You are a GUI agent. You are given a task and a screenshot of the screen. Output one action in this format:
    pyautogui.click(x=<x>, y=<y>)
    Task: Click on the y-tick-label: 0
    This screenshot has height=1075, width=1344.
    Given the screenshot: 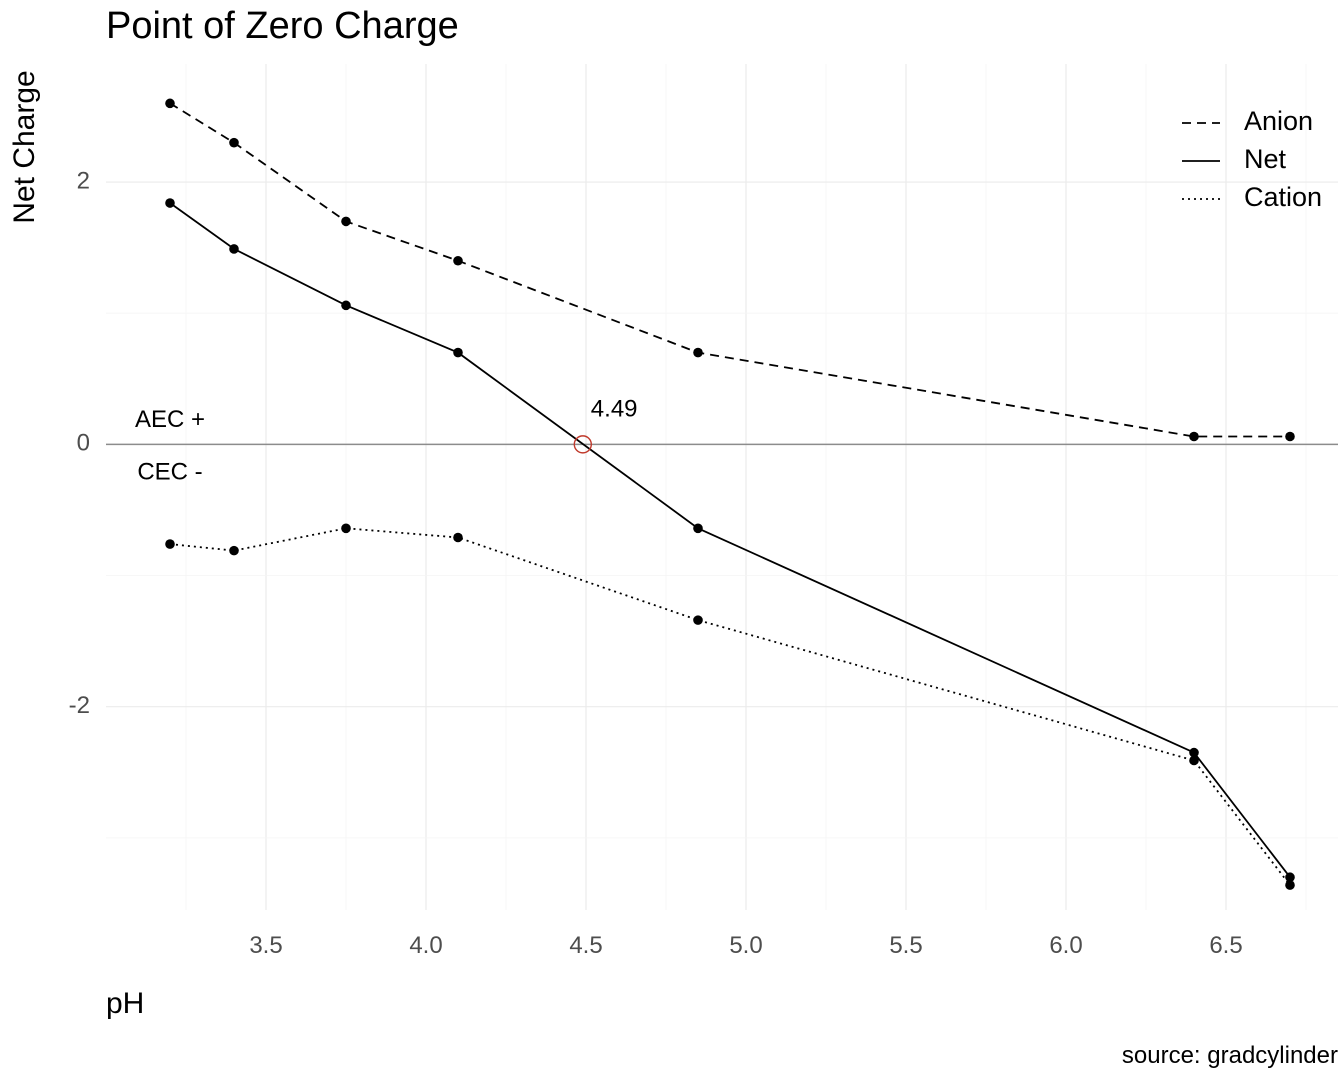 What is the action you would take?
    pyautogui.click(x=83, y=443)
    